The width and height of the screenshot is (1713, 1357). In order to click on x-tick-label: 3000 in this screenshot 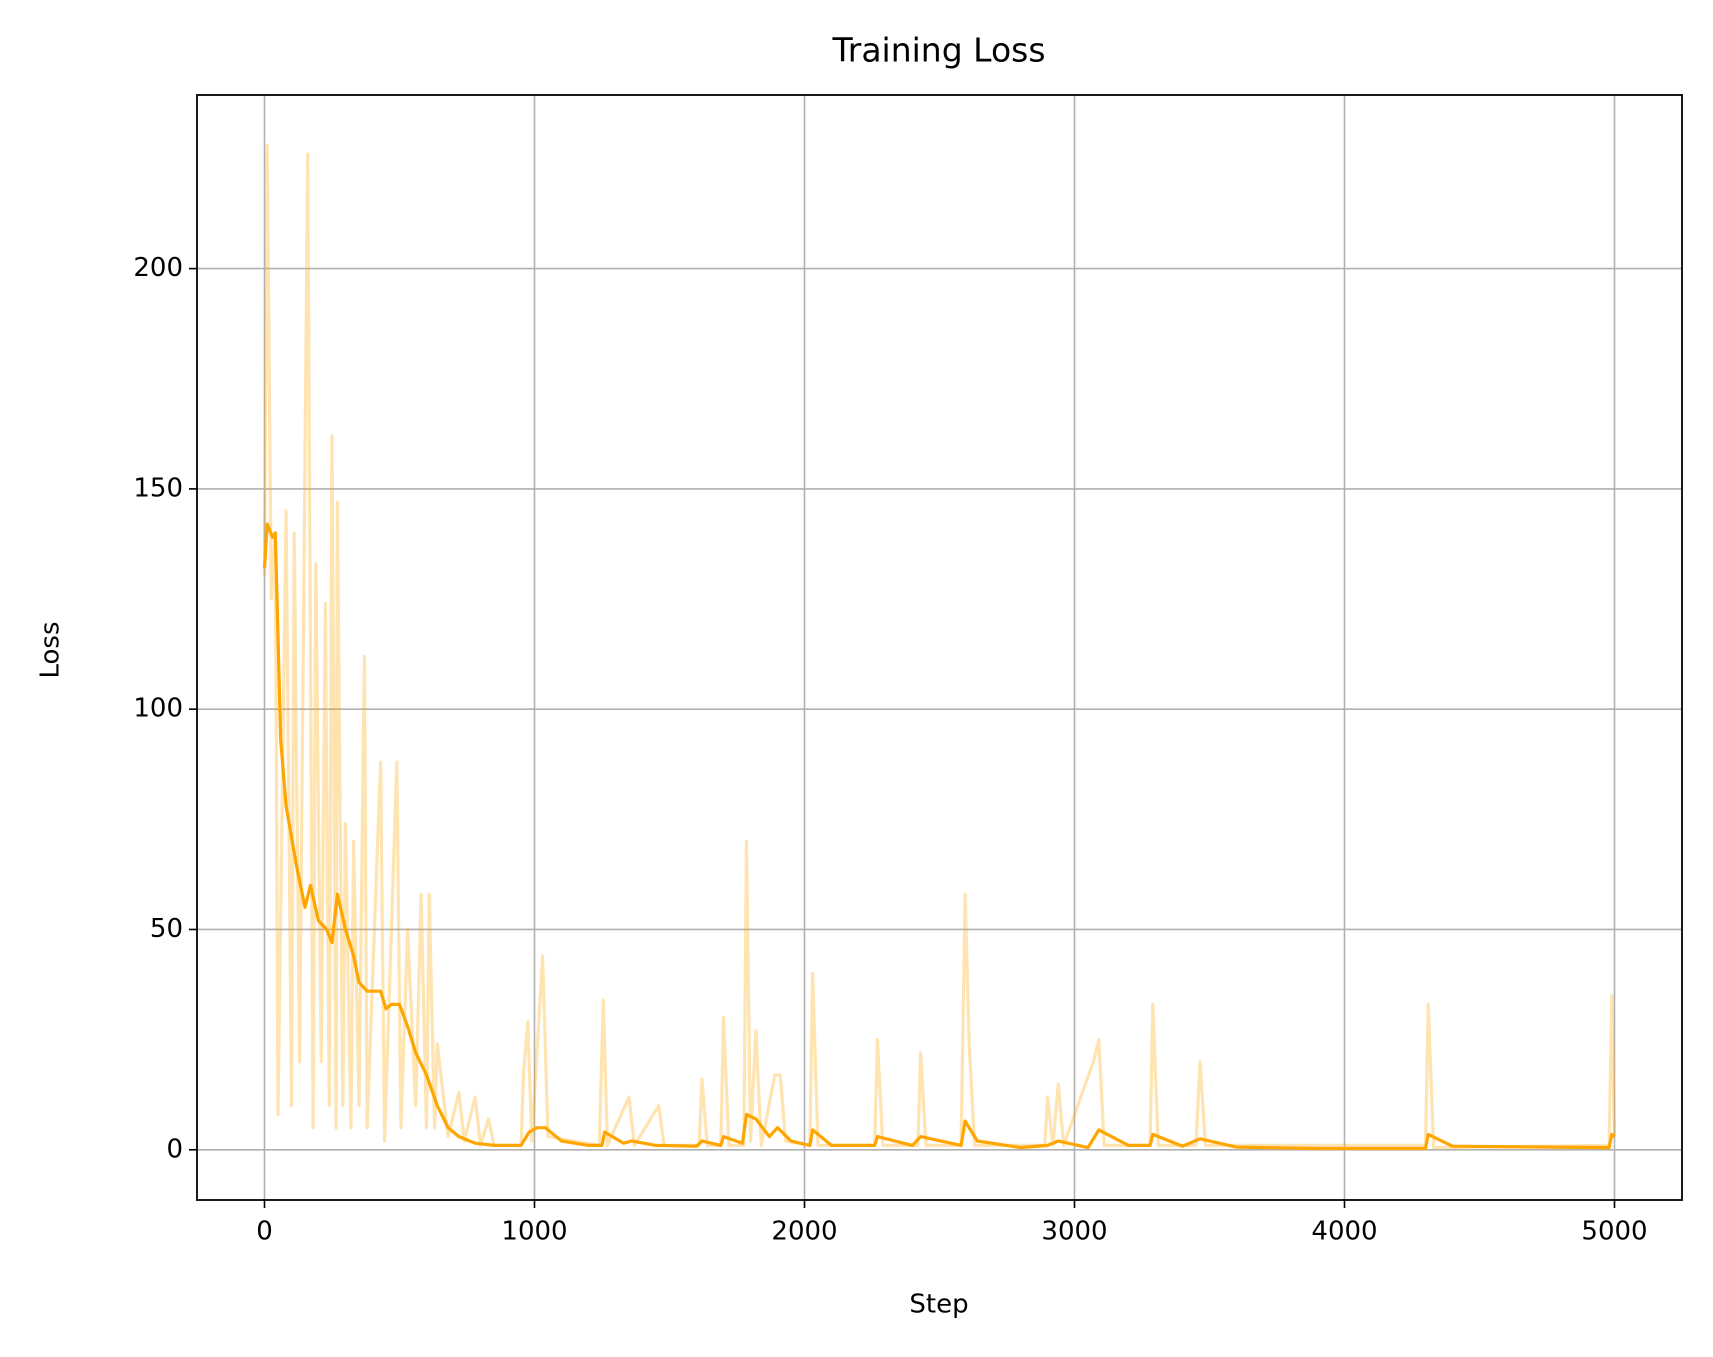, I will do `click(1074, 1232)`.